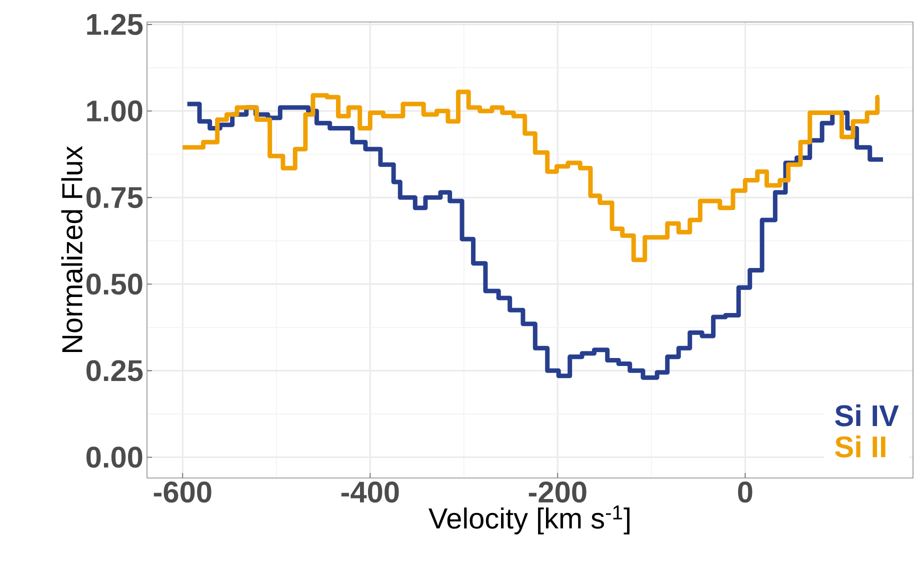 The image size is (918, 576). Describe the element at coordinates (860, 447) in the screenshot. I see `text: Si II` at that location.